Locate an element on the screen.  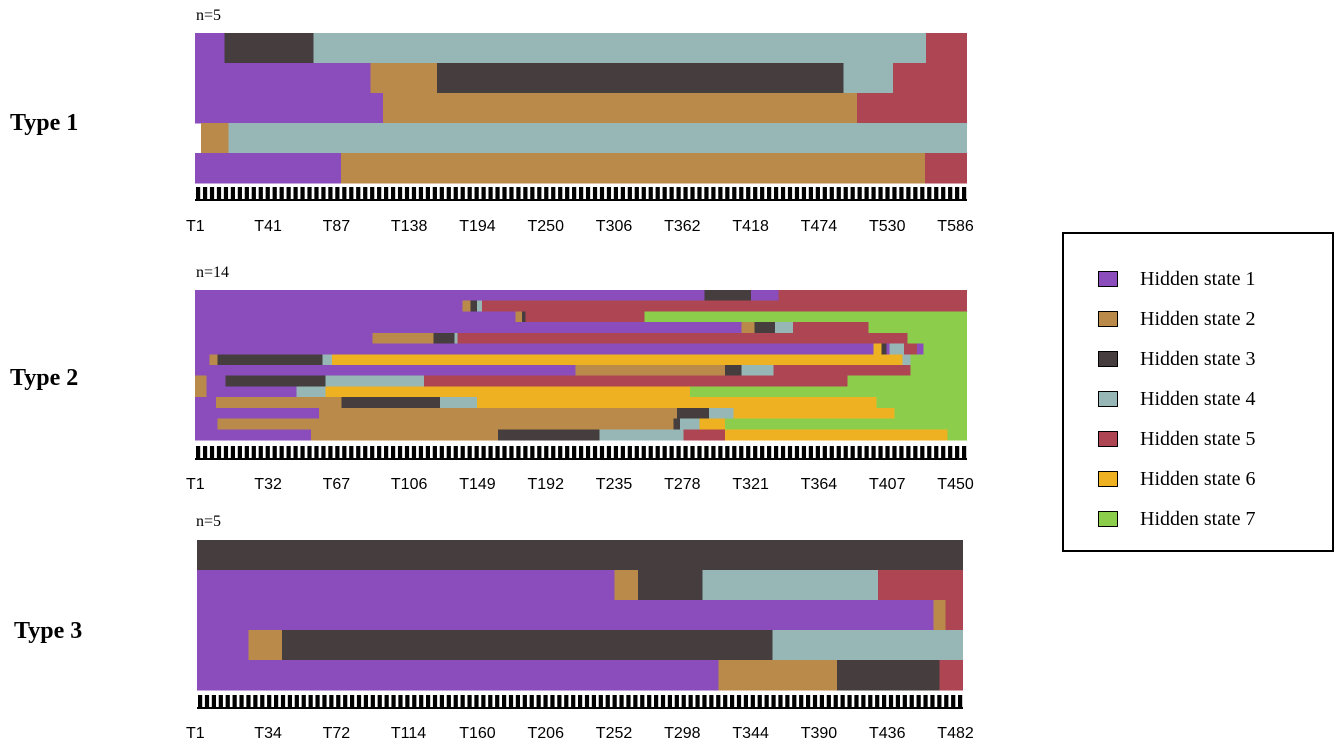
segment-type1-row1-seg1 is located at coordinates (210, 48).